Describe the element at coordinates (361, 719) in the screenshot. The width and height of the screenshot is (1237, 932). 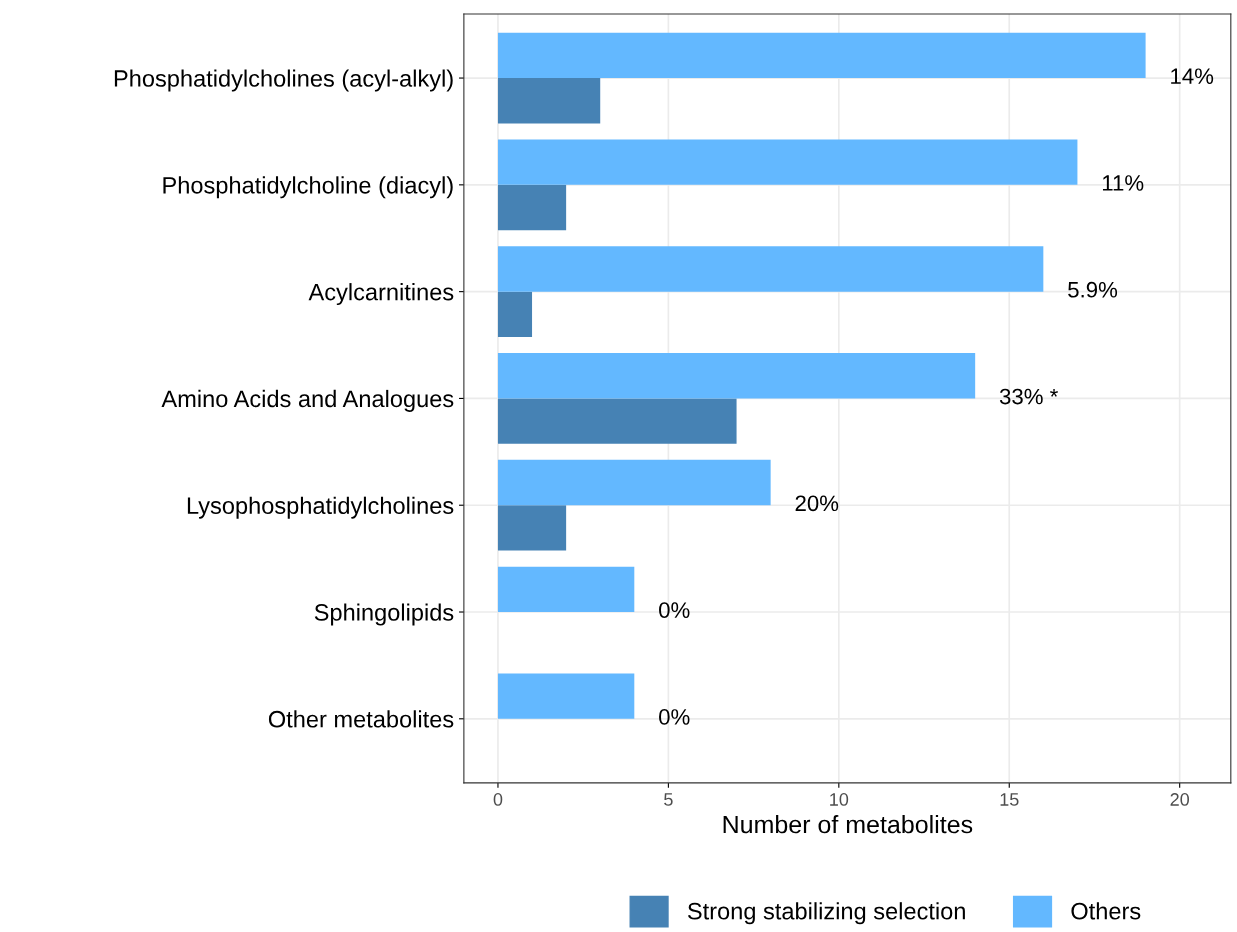
I see `y-tick-label: Other metabolites` at that location.